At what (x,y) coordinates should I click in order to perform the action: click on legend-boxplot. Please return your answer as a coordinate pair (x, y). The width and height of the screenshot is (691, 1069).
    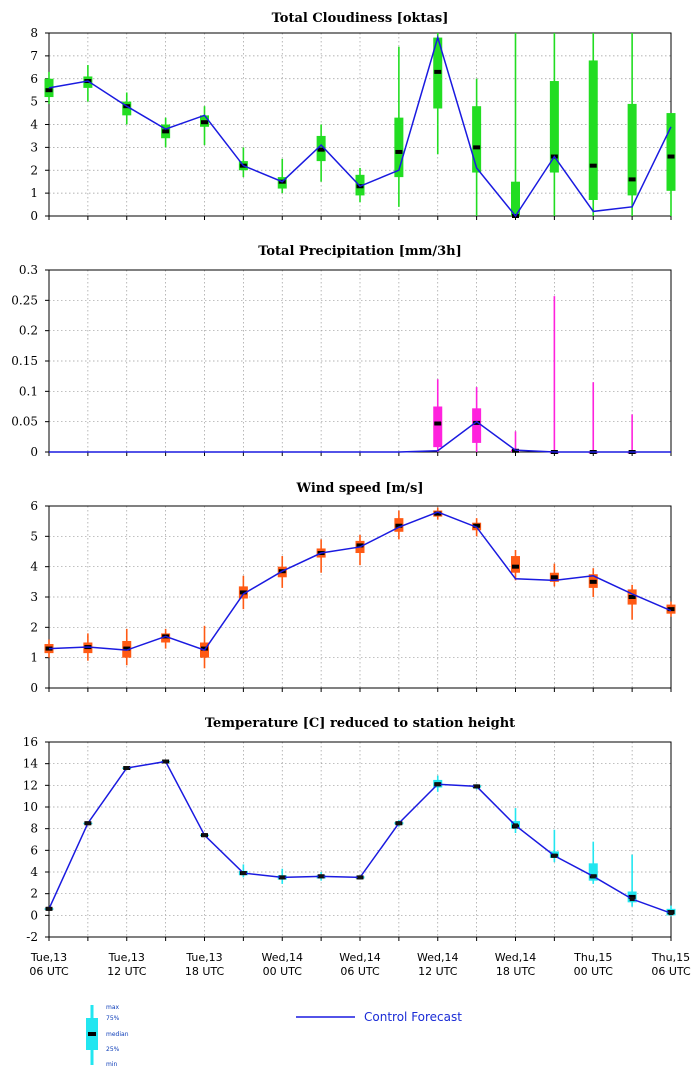
    Looking at the image, I should click on (92, 1035).